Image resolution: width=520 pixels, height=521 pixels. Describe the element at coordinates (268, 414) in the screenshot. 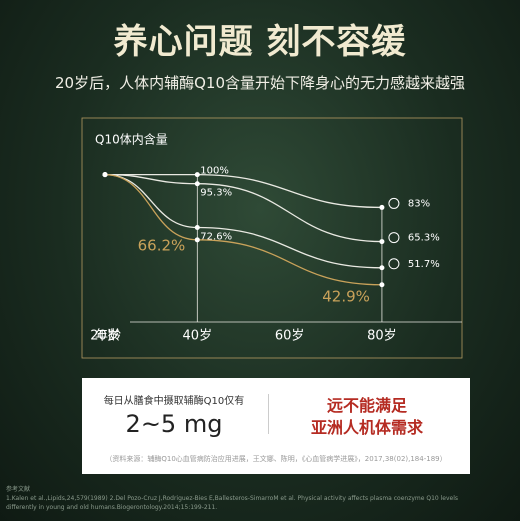

I see `divider` at that location.